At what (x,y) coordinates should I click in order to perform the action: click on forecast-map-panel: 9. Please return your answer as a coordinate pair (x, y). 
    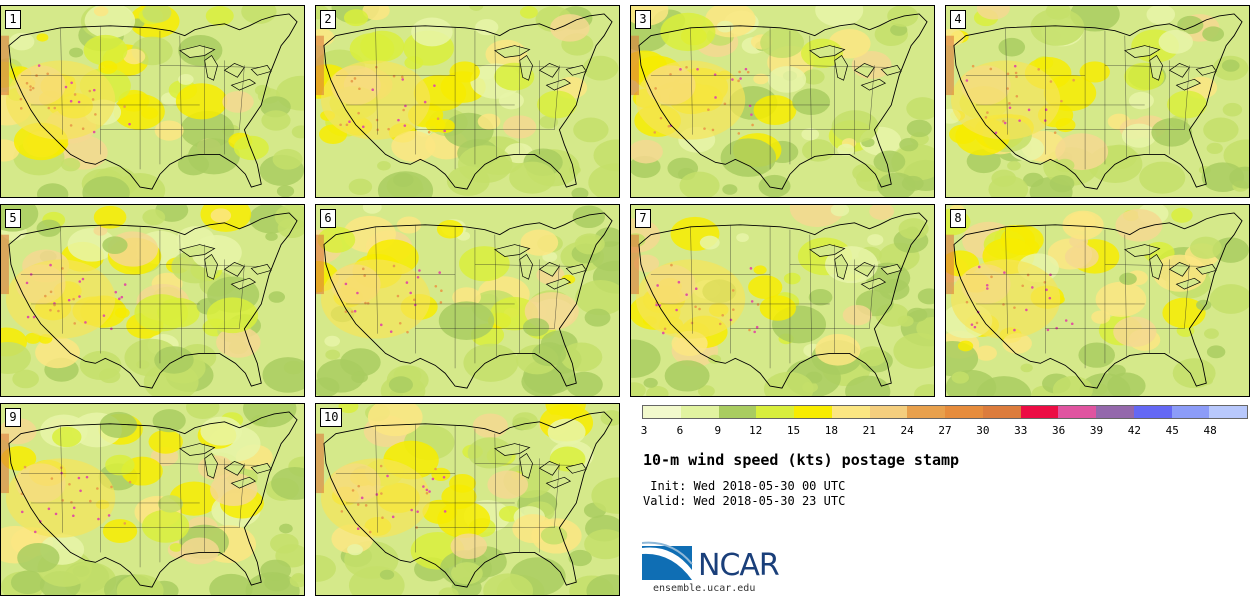
    Looking at the image, I should click on (152, 499).